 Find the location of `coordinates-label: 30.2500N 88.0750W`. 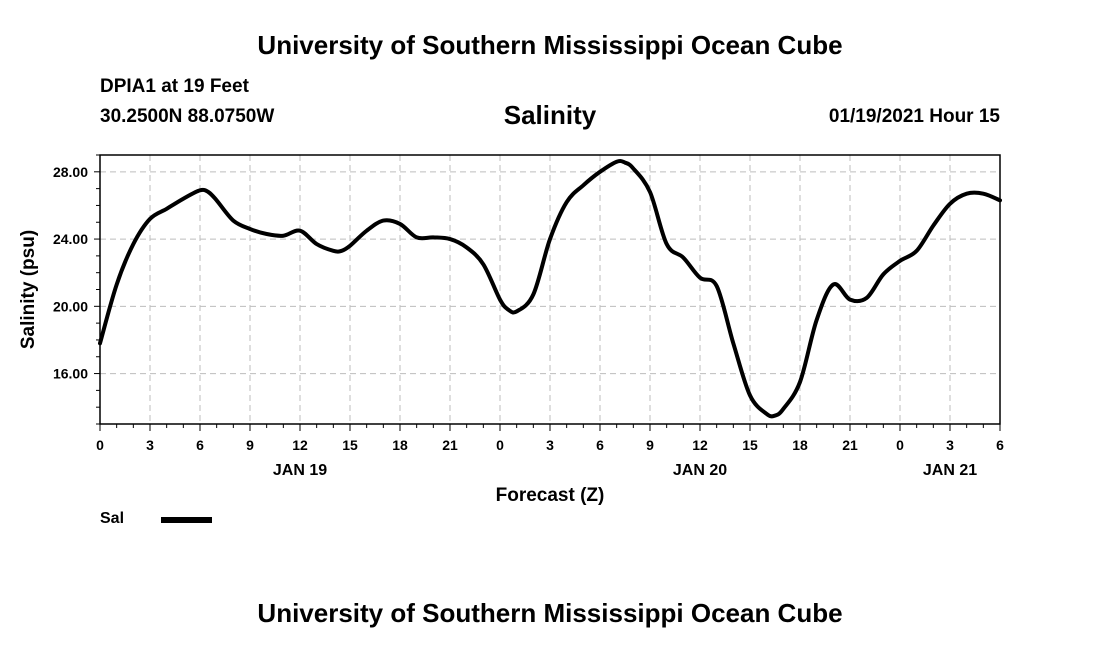

coordinates-label: 30.2500N 88.0750W is located at coordinates (187, 116).